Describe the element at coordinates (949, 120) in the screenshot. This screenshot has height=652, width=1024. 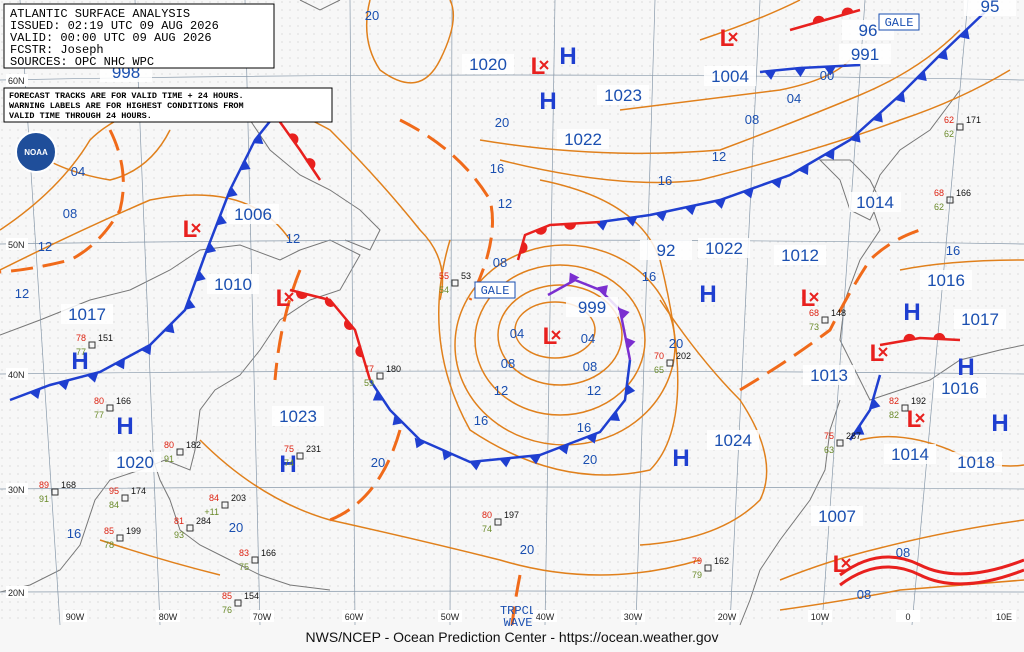
I see `station-temp: 62` at that location.